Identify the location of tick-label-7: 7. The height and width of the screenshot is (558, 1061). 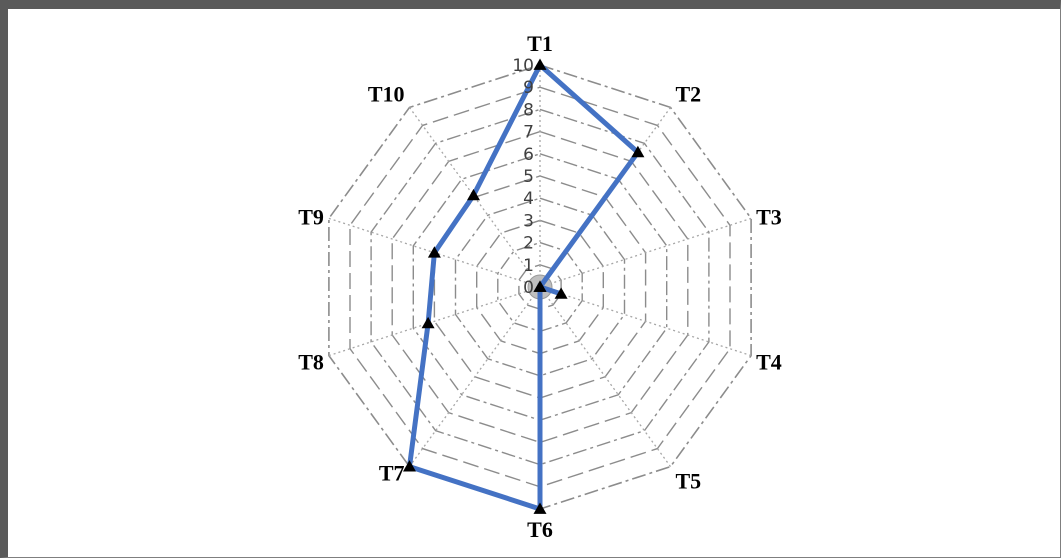
(528, 133).